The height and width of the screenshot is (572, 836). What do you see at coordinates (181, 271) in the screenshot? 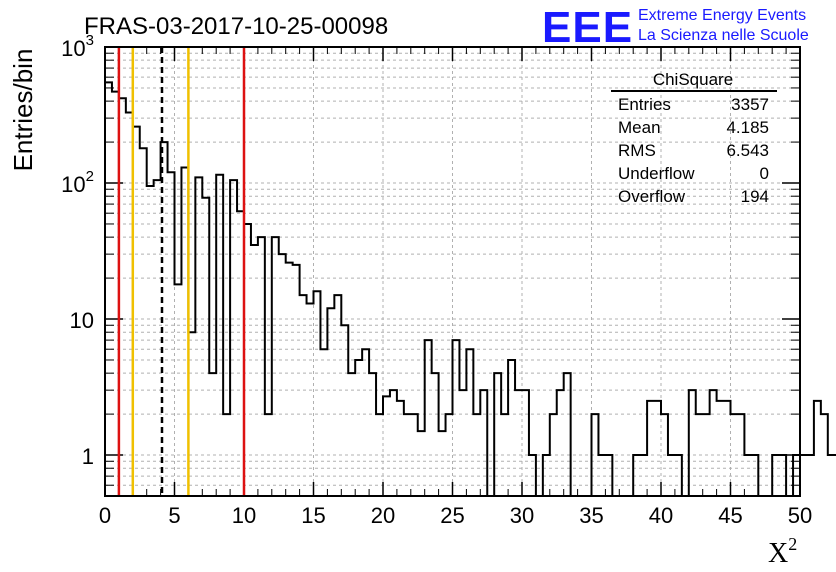
I see `reference-lines` at bounding box center [181, 271].